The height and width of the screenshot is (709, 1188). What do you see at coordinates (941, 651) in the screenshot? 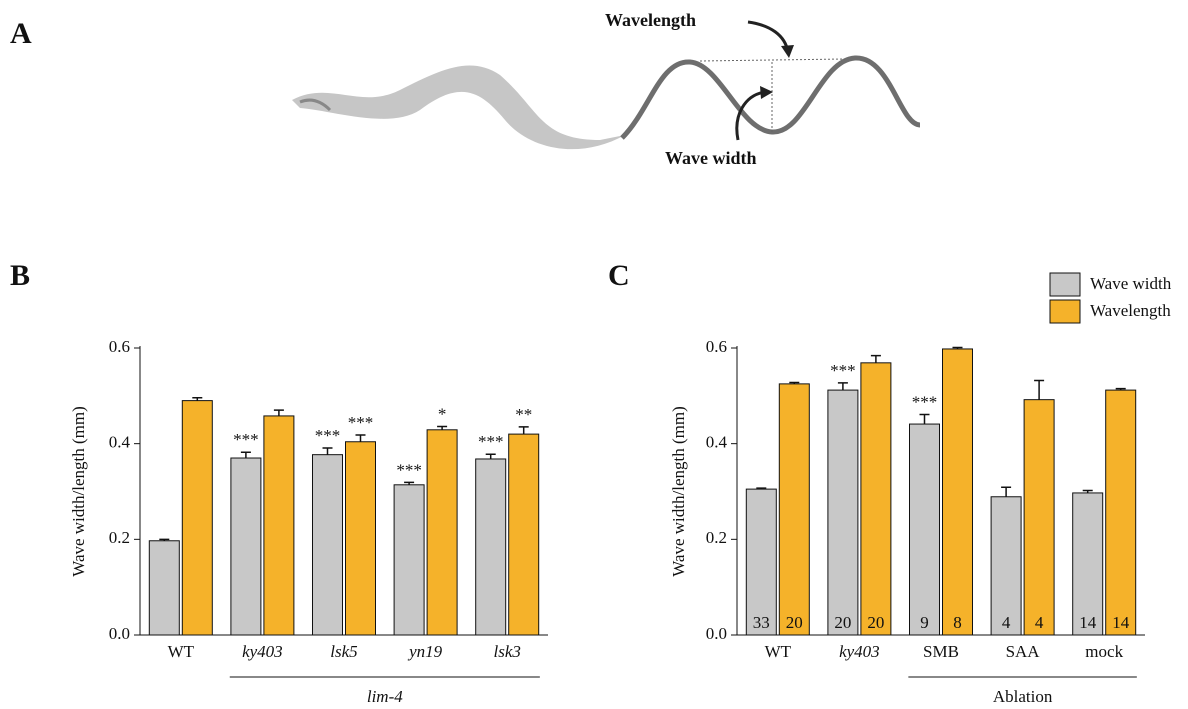
I see `x-tick-label: SMB` at bounding box center [941, 651].